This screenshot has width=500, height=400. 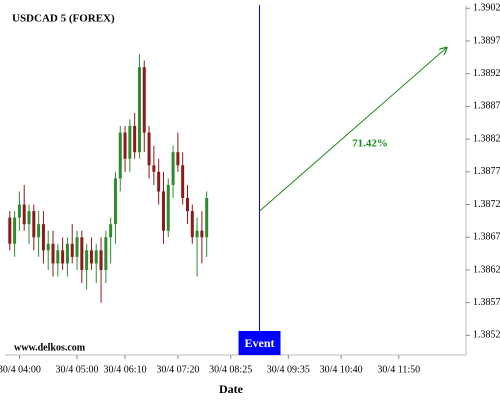 What do you see at coordinates (486, 269) in the screenshot?
I see `y-tick-label: 1.3862` at bounding box center [486, 269].